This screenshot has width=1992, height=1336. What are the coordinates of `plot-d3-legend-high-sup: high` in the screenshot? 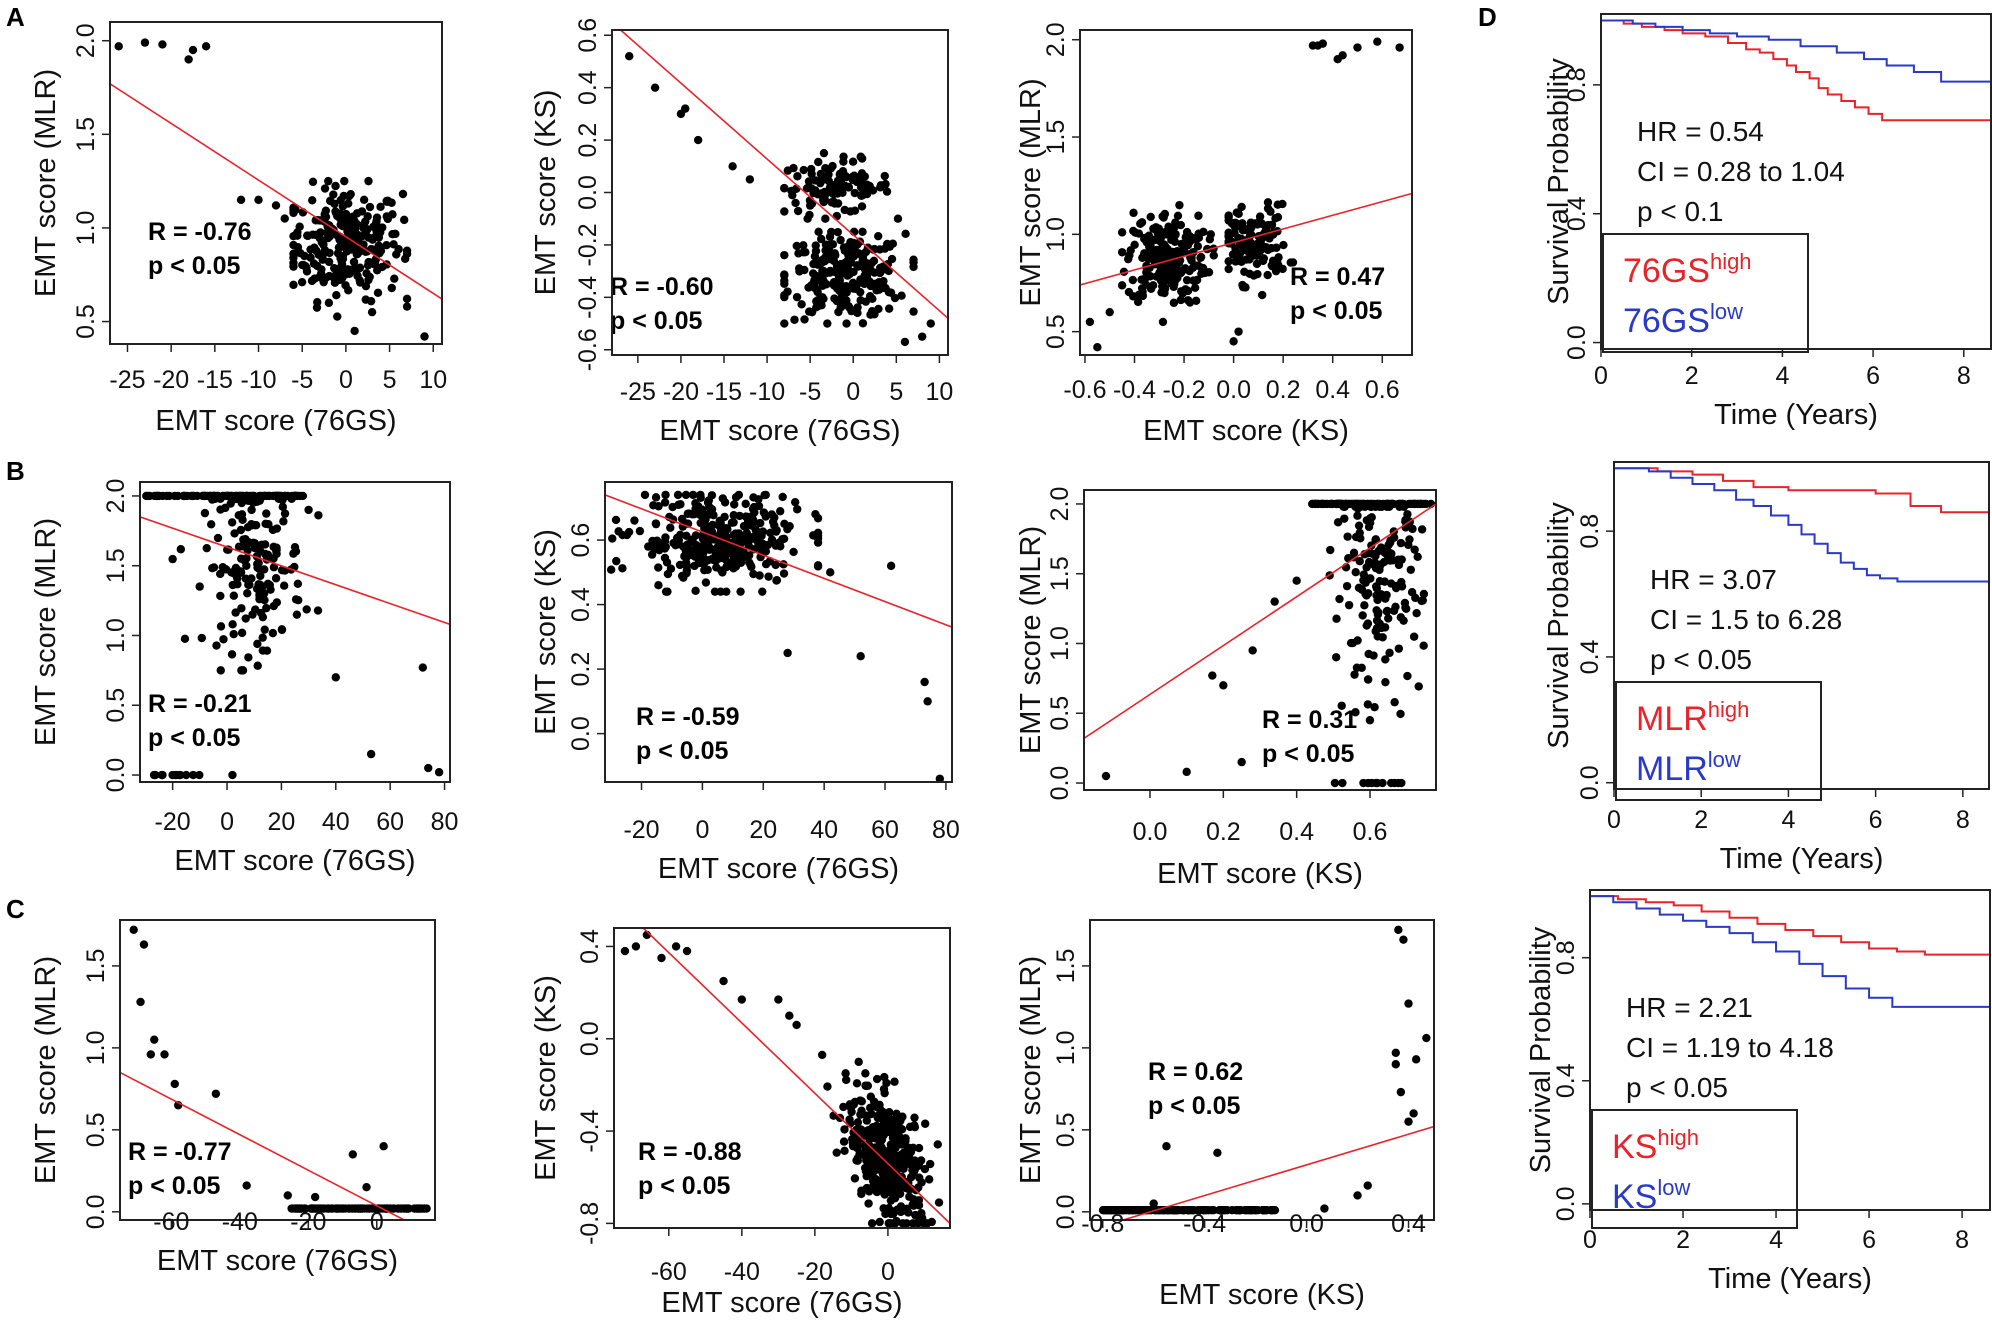 It's located at (1678, 1137).